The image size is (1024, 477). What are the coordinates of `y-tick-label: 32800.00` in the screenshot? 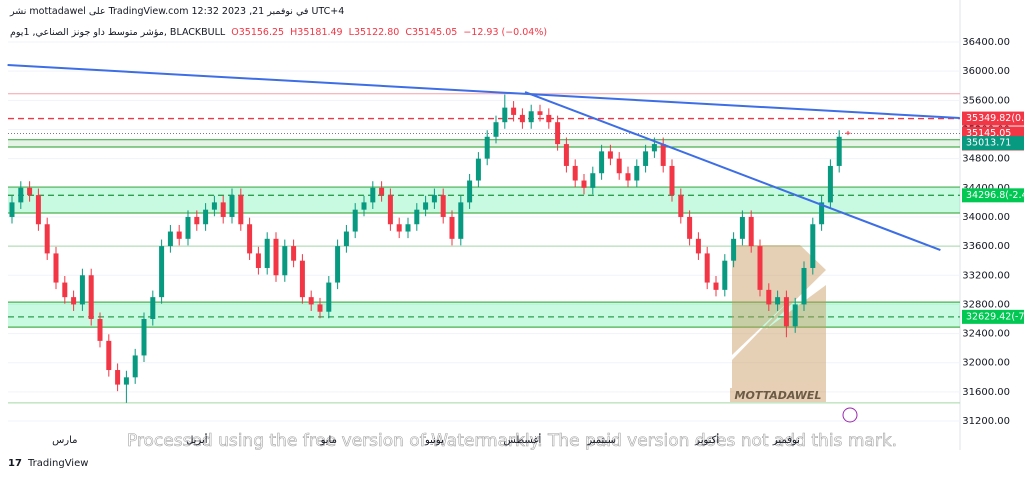 It's located at (986, 304).